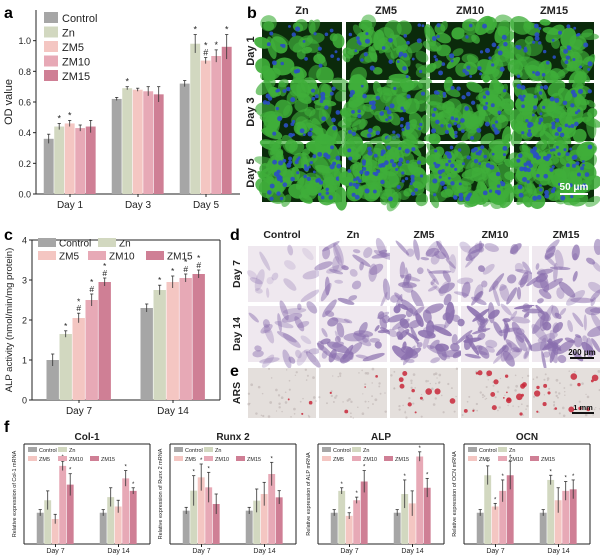 This screenshot has height=560, width=600. What do you see at coordinates (9, 102) in the screenshot?
I see `y-axis-label: OD value` at bounding box center [9, 102].